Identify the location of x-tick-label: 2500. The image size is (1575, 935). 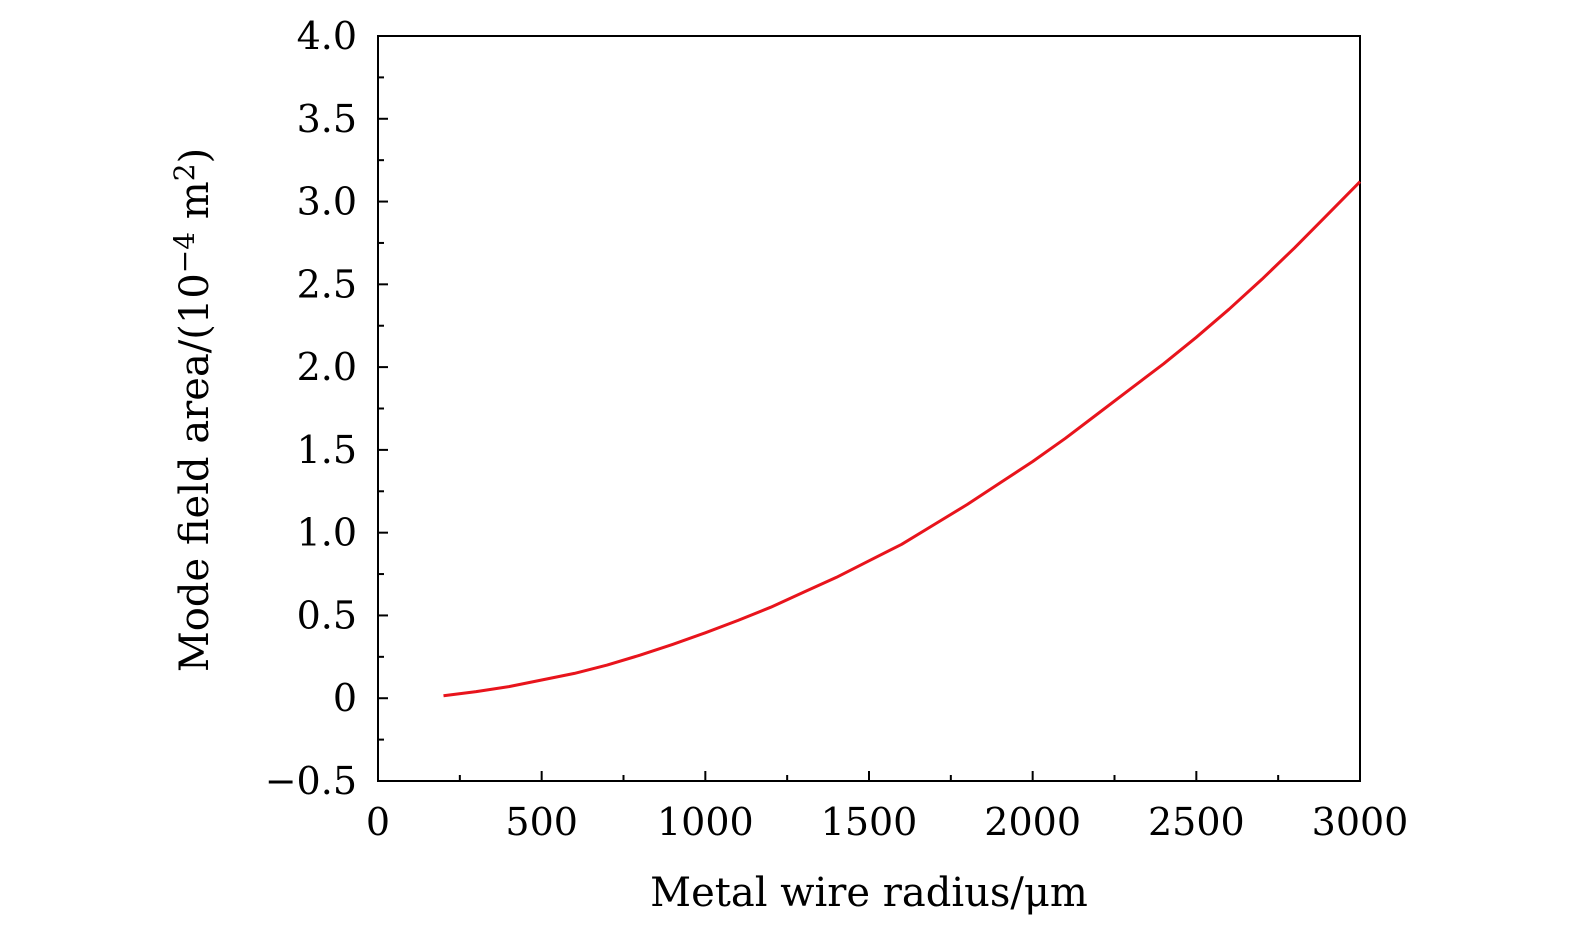
(1196, 822).